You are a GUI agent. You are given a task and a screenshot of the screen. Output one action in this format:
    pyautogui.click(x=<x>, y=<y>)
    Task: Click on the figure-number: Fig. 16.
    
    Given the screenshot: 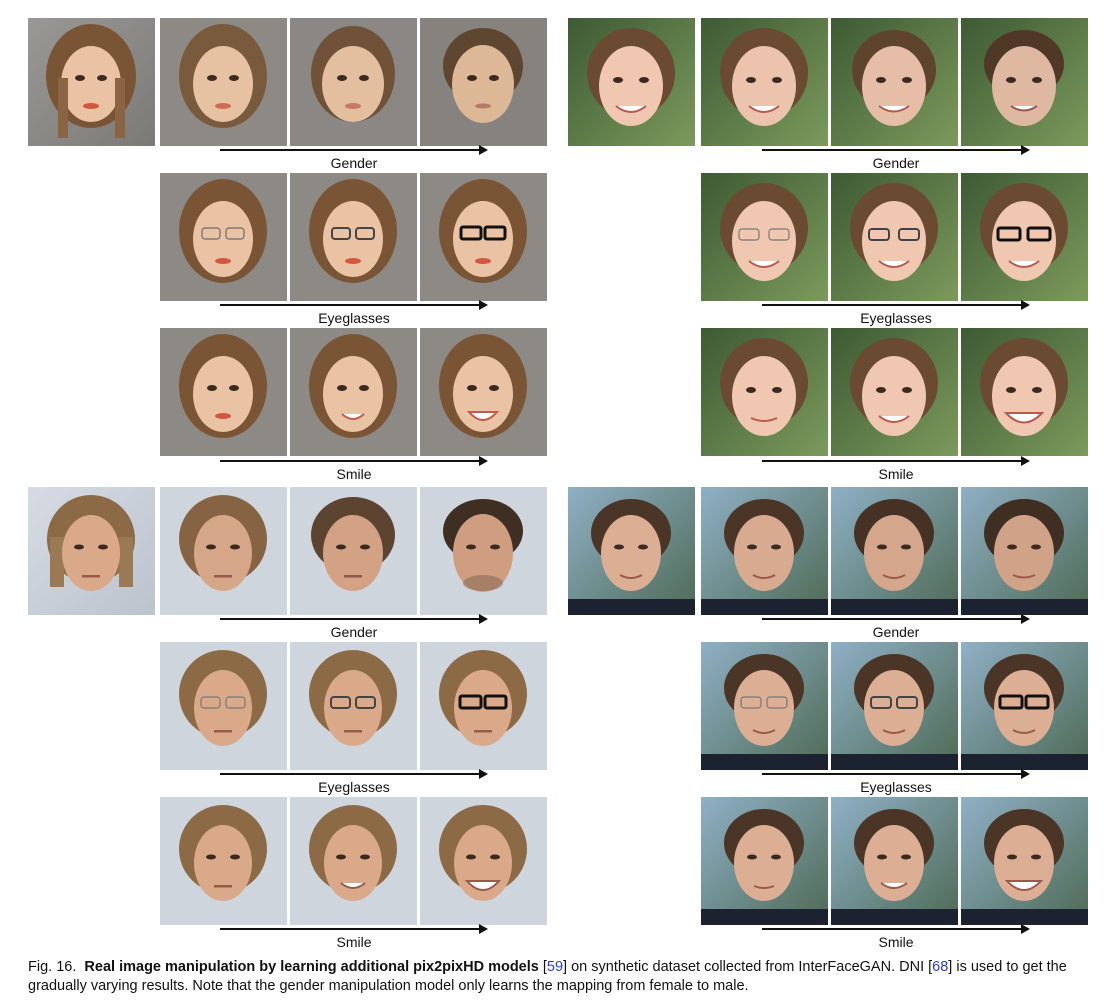 What is the action you would take?
    pyautogui.click(x=52, y=967)
    